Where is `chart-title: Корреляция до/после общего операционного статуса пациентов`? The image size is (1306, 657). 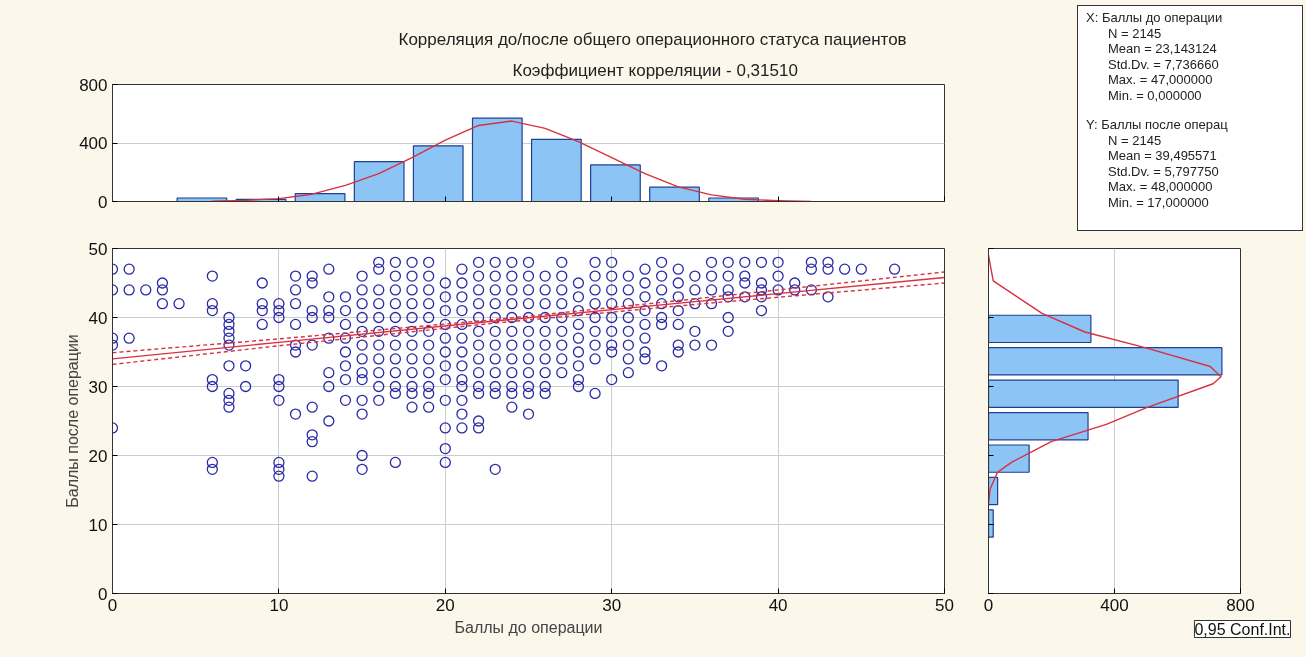 chart-title: Корреляция до/после общего операционного статуса пациентов is located at coordinates (652, 39).